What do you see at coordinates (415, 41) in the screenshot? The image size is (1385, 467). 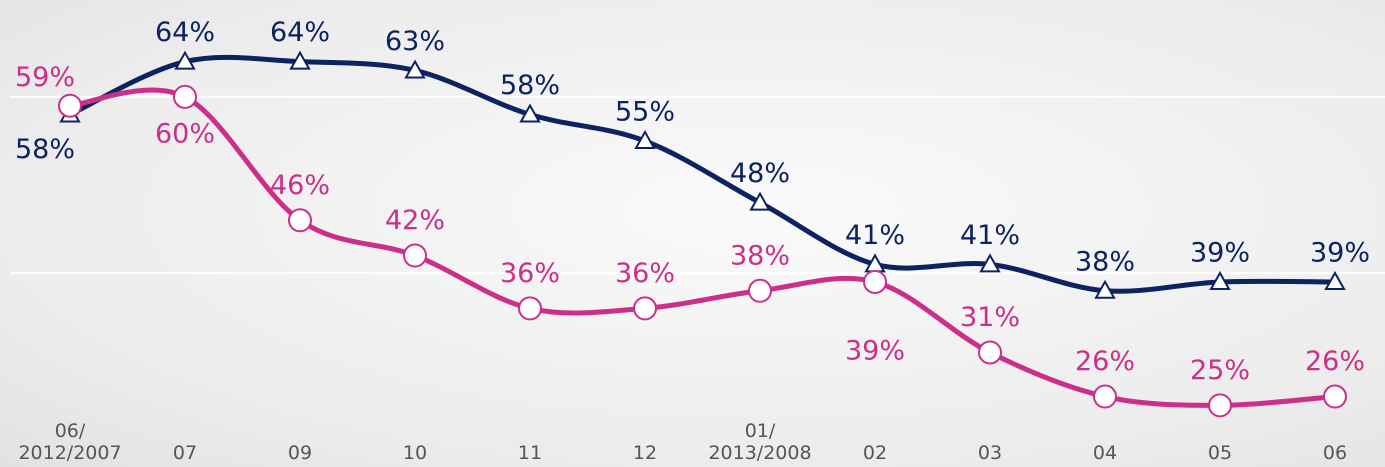 I see `data-label: 63%` at bounding box center [415, 41].